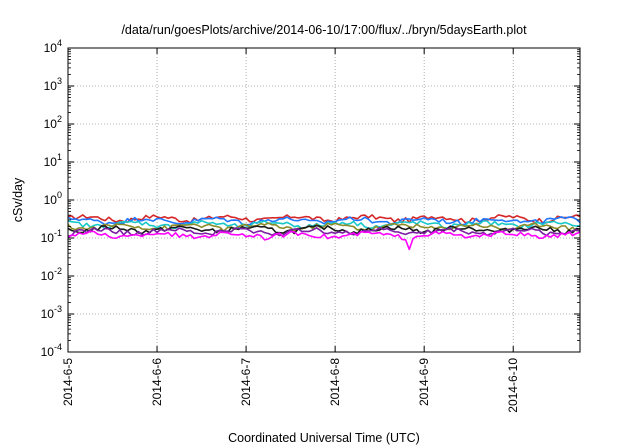 This screenshot has height=448, width=640. I want to click on y-tick-exponent: 2, so click(59, 119).